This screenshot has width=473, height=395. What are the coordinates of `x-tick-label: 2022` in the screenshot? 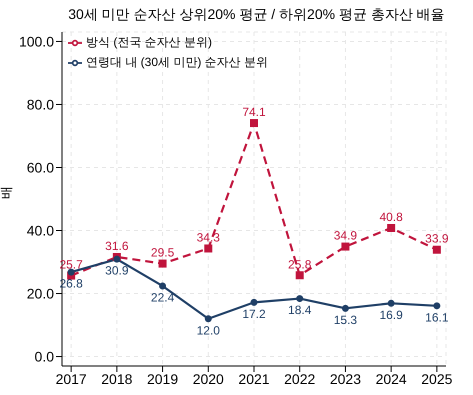 It's located at (300, 378).